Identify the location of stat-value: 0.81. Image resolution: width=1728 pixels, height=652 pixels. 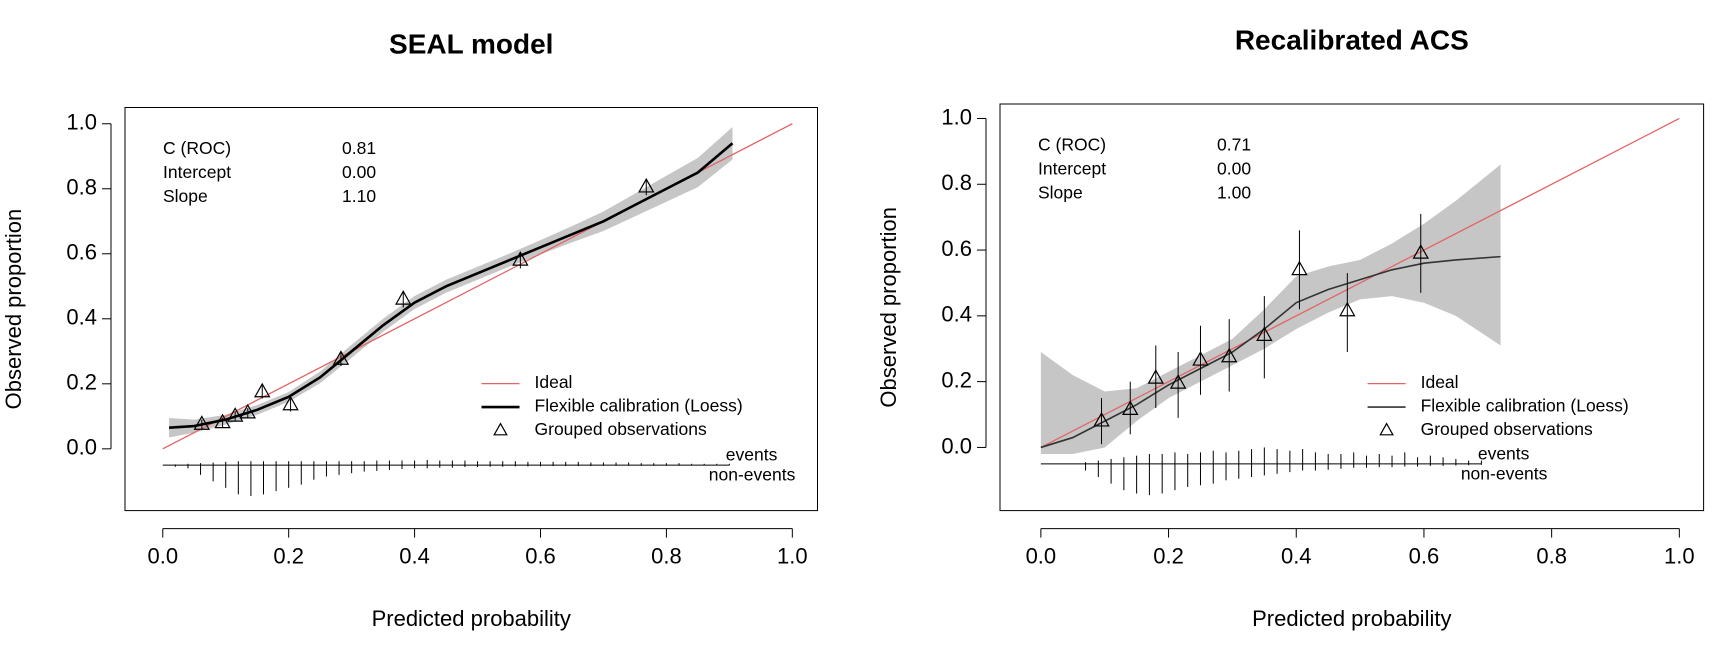
(359, 148).